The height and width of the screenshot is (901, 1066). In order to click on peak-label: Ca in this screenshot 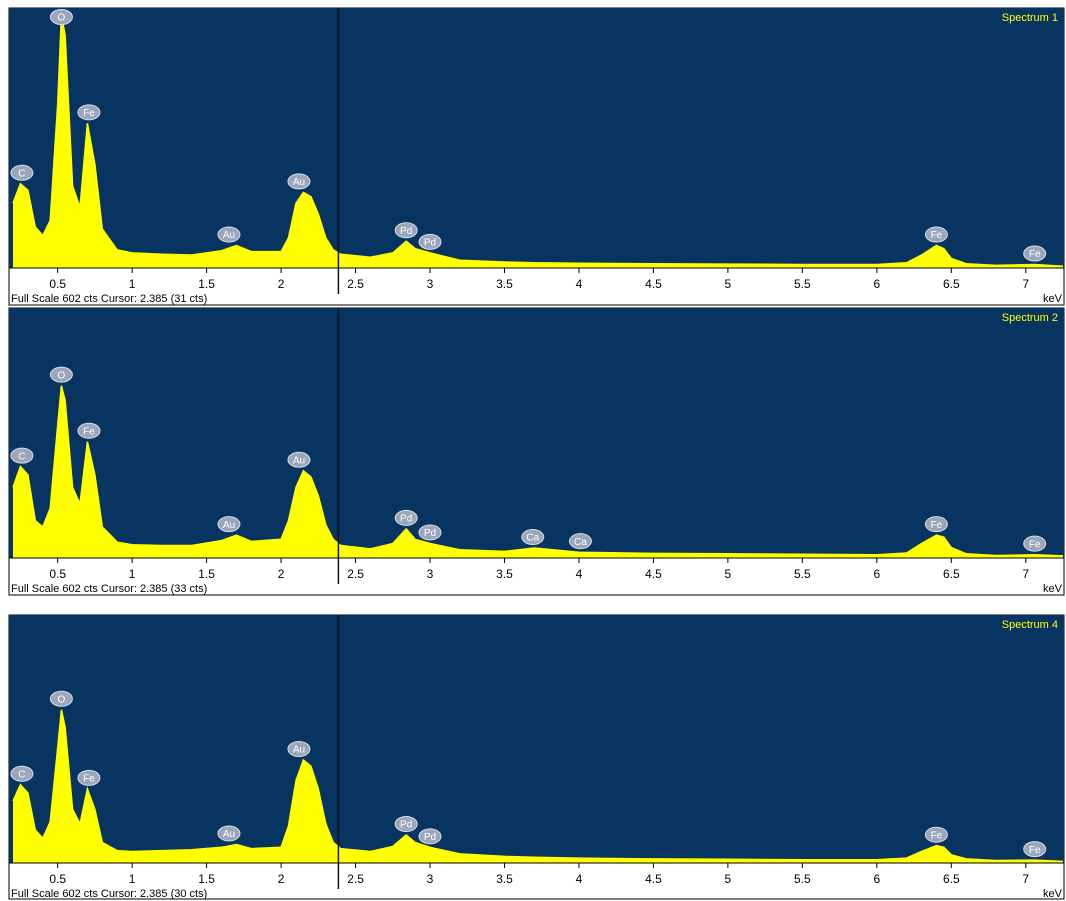, I will do `click(580, 542)`.